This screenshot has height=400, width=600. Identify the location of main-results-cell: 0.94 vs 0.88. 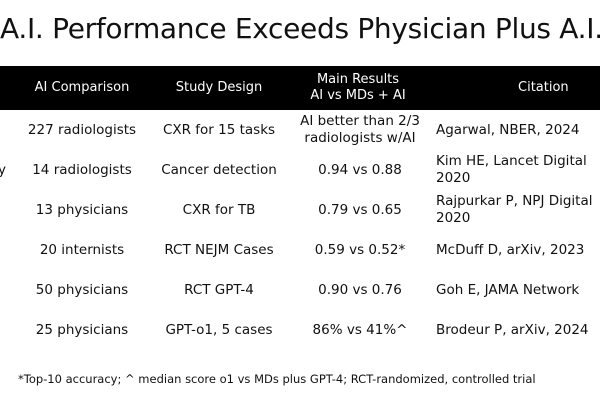
(360, 169).